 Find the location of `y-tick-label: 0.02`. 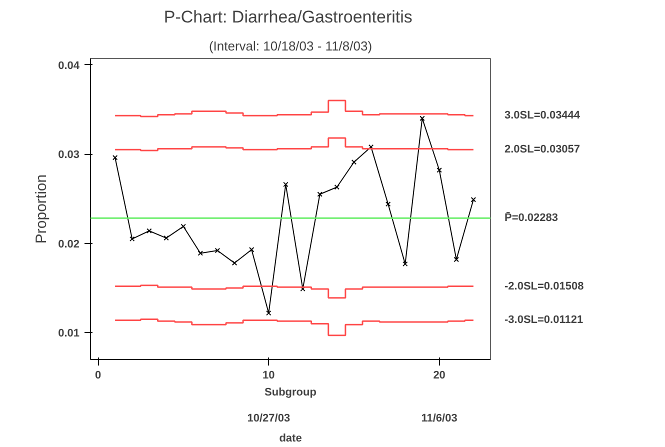

y-tick-label: 0.02 is located at coordinates (69, 244).